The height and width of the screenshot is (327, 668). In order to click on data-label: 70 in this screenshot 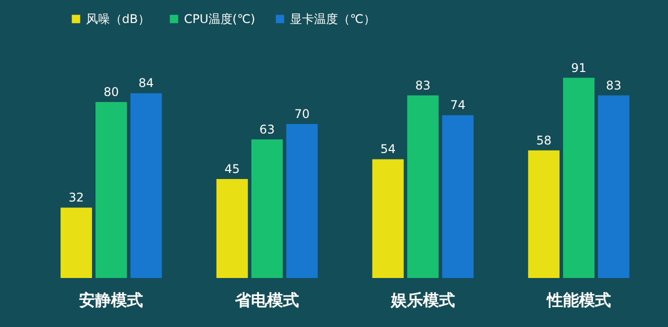, I will do `click(302, 114)`.